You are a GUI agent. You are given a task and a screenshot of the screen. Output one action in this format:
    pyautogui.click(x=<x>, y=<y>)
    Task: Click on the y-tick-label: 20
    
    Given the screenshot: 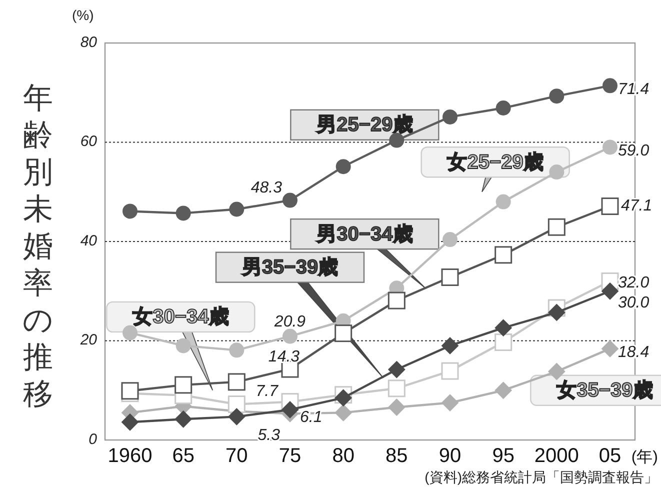 What is the action you would take?
    pyautogui.click(x=88, y=340)
    